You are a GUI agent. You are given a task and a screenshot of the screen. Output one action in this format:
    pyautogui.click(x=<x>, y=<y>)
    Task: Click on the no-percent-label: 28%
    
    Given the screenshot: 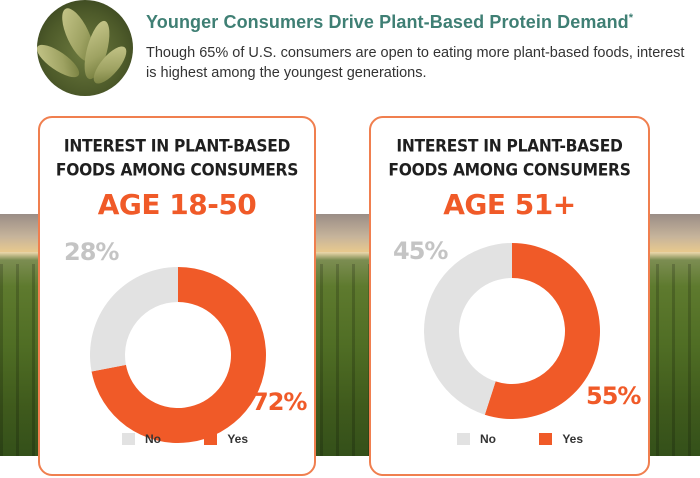 What is the action you would take?
    pyautogui.click(x=91, y=252)
    